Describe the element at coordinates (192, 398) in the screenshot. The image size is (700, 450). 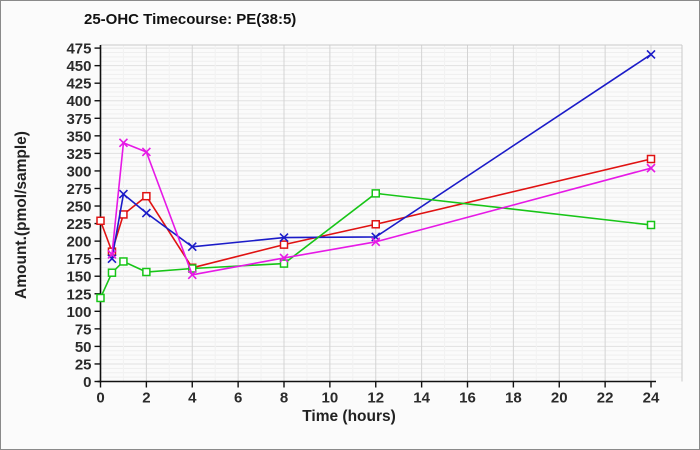
I see `svg-text: 4` at that location.